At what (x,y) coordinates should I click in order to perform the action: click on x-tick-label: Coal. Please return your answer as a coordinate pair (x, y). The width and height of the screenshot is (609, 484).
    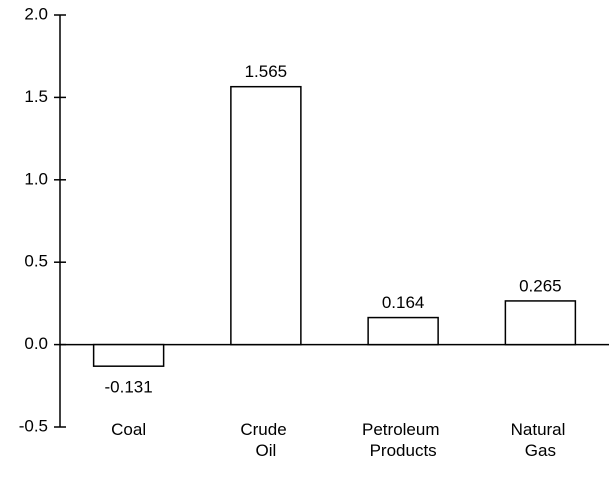
    Looking at the image, I should click on (128, 429).